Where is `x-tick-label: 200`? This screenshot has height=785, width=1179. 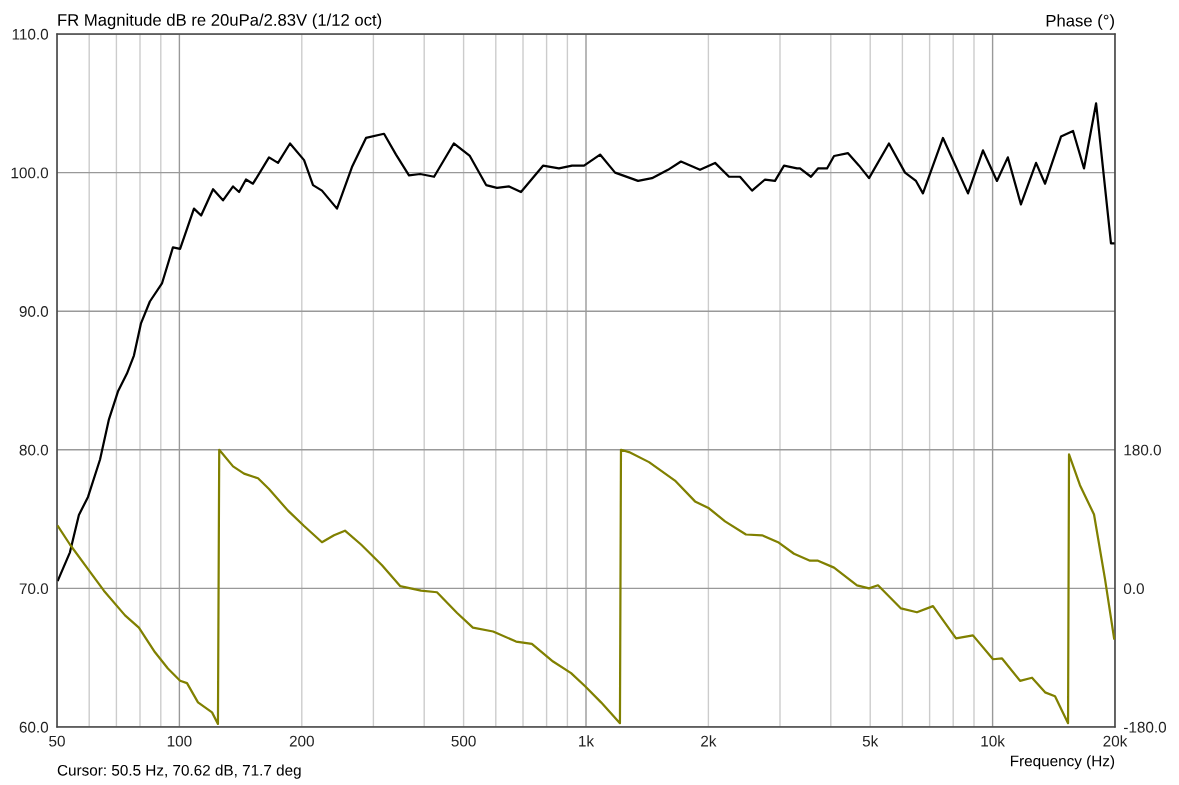
x-tick-label: 200 is located at coordinates (301, 741).